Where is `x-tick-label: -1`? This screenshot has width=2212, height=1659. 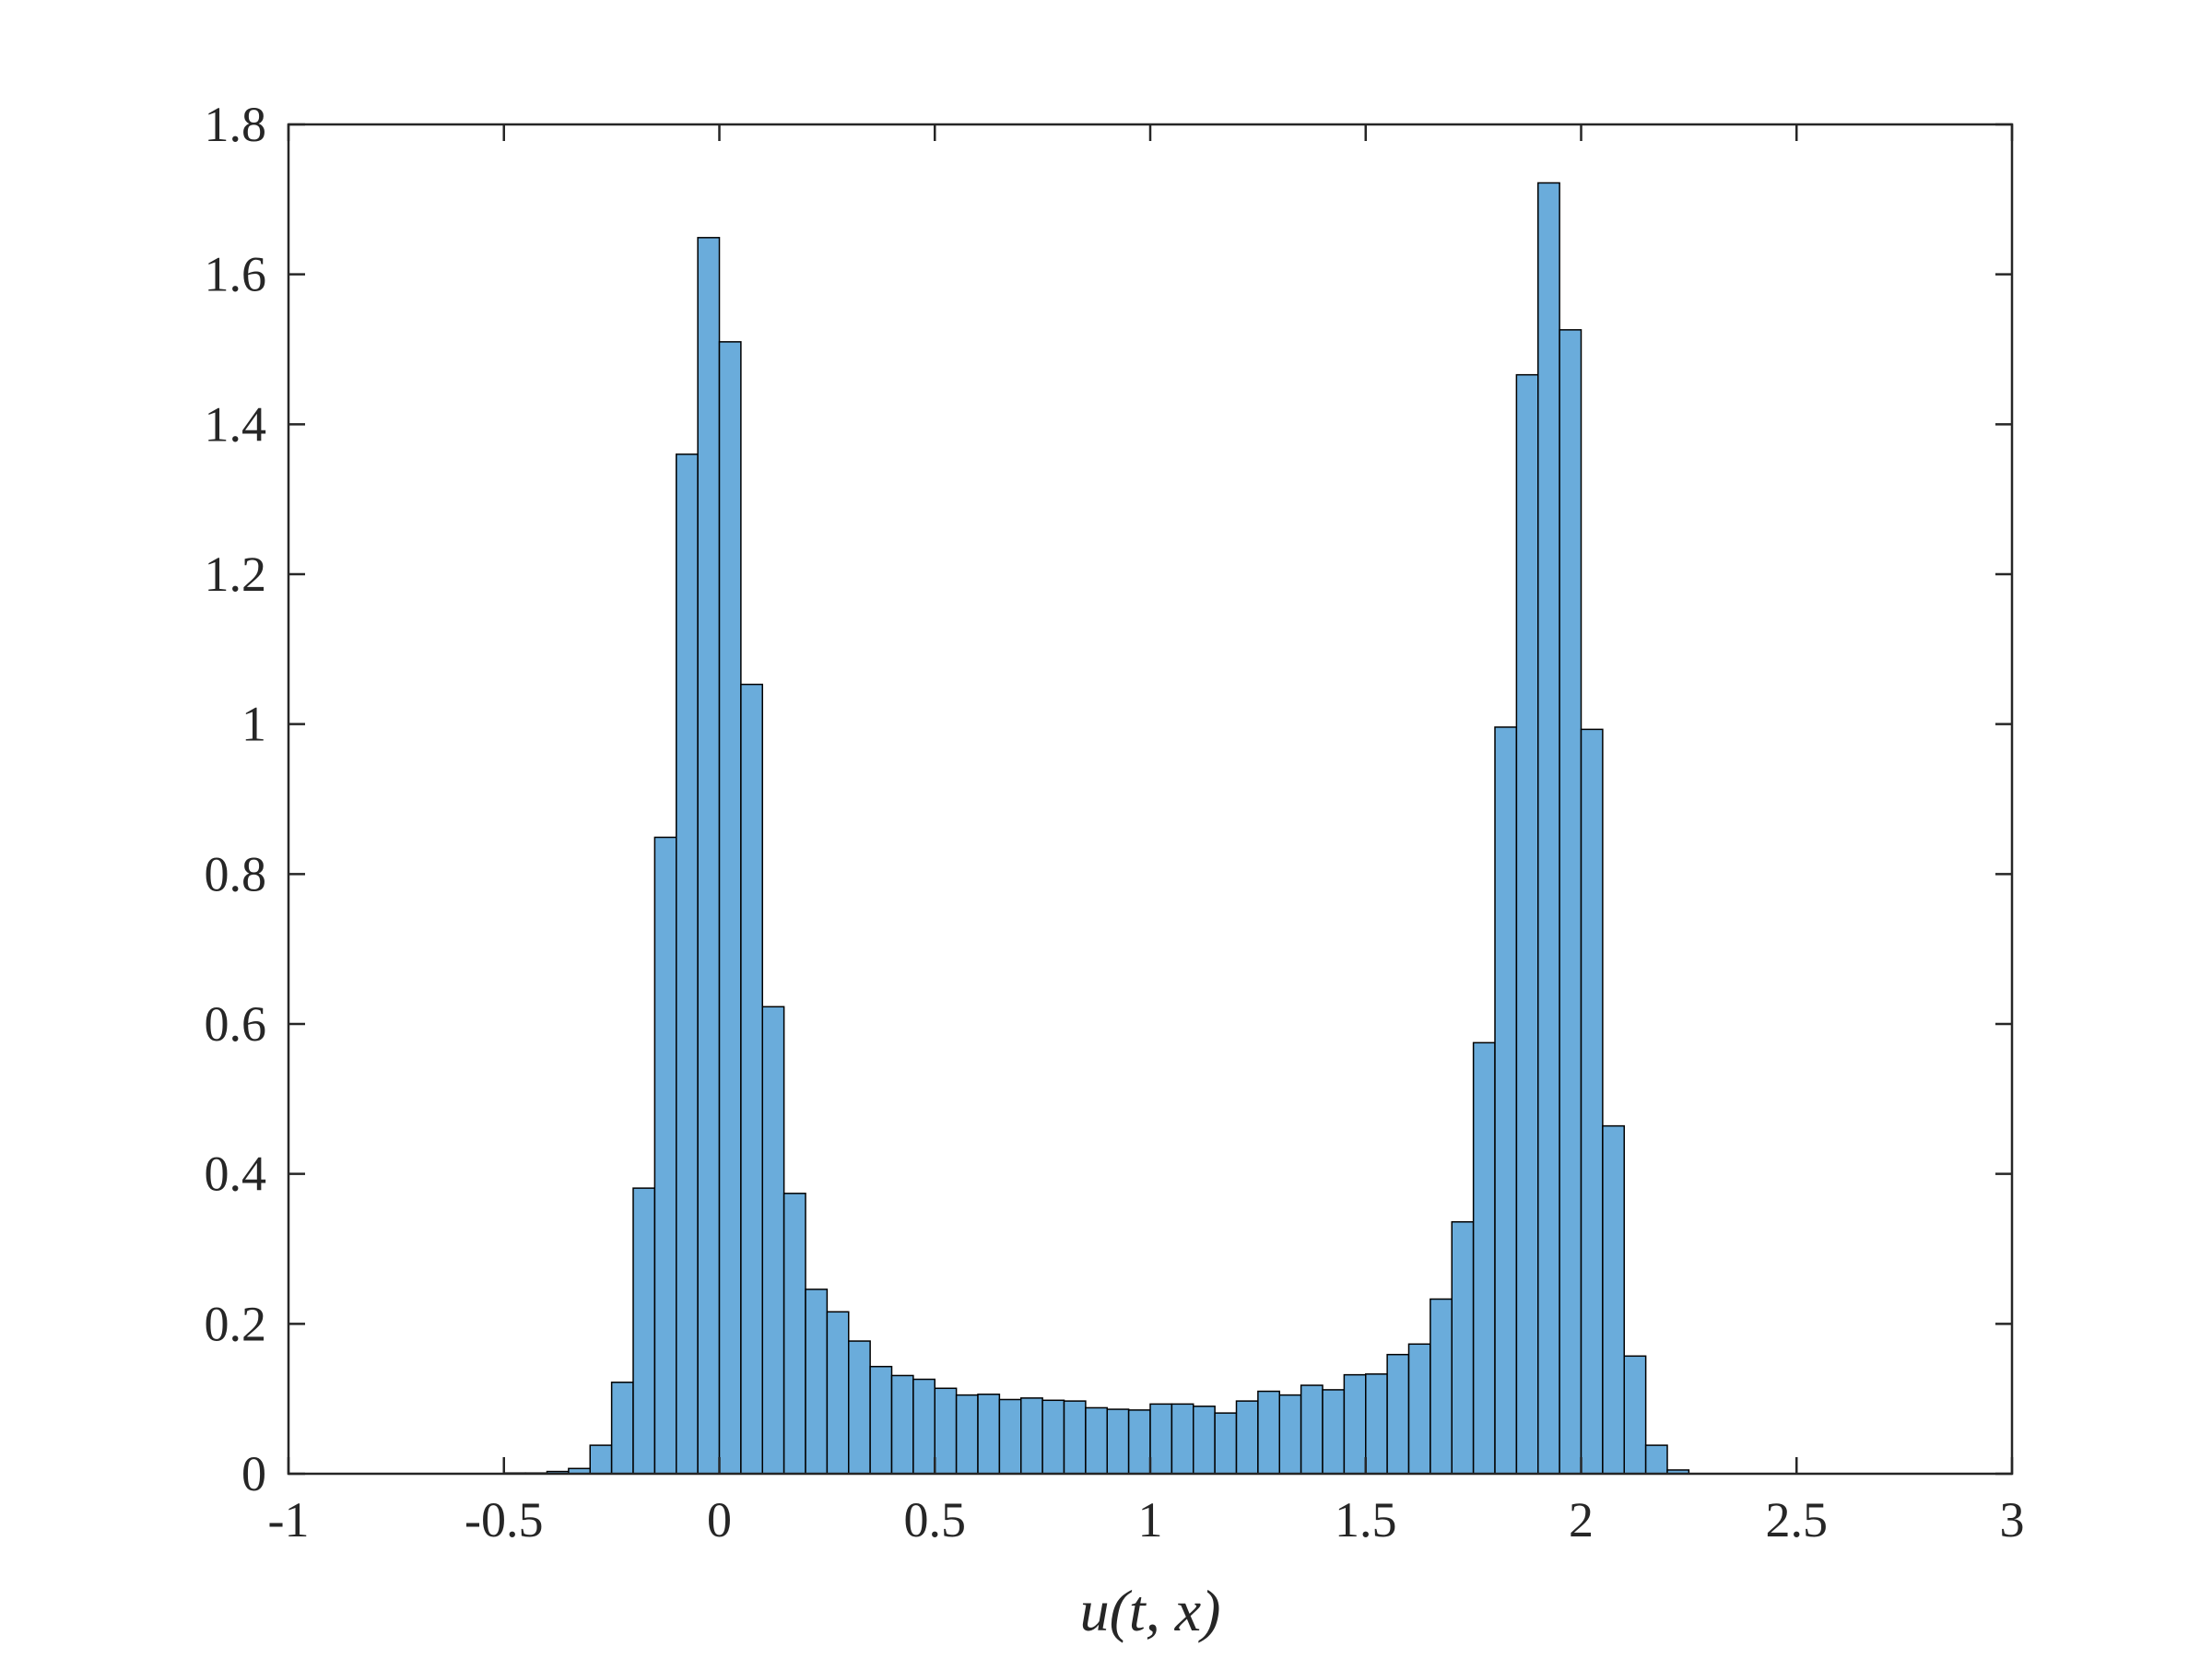 x-tick-label: -1 is located at coordinates (289, 1519).